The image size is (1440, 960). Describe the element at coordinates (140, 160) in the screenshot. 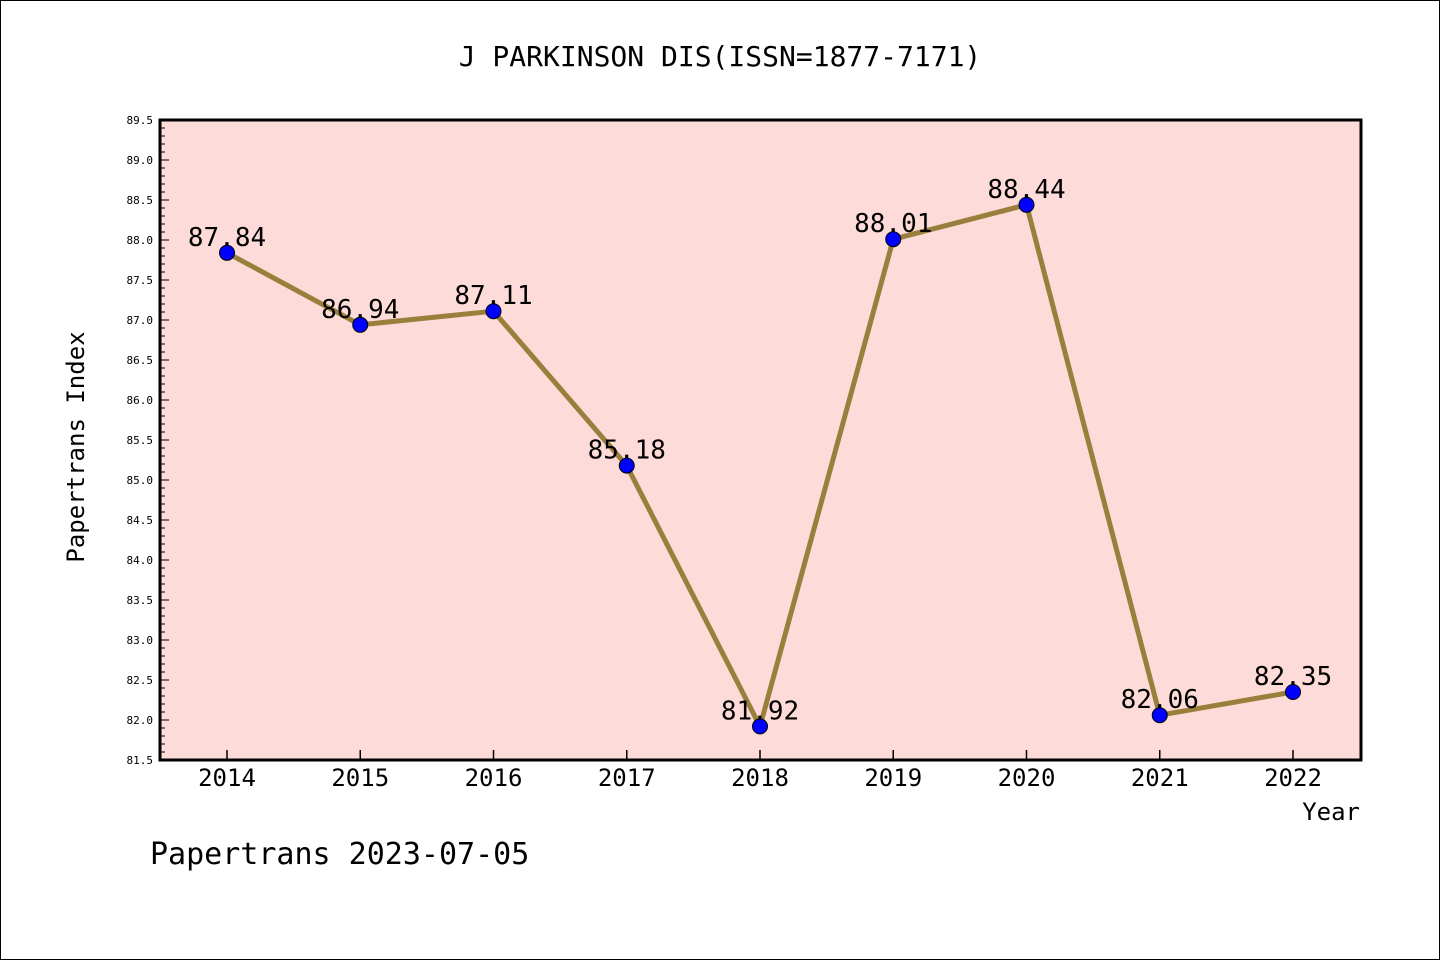

I see `y-tick-label: 89.0` at that location.